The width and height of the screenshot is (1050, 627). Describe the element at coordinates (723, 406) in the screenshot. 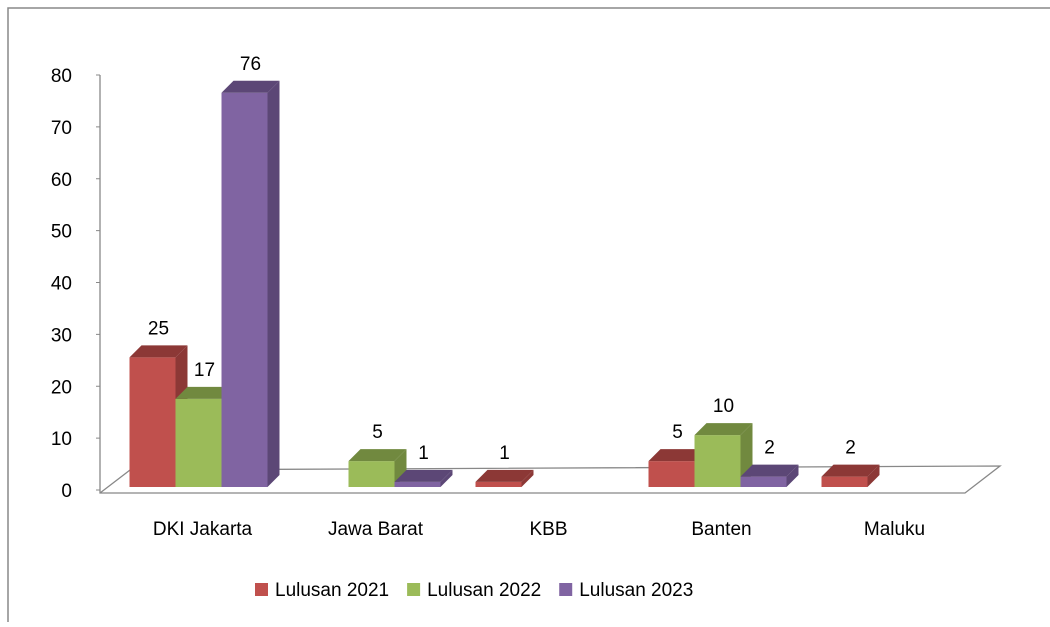

I see `value-label: 10` at that location.